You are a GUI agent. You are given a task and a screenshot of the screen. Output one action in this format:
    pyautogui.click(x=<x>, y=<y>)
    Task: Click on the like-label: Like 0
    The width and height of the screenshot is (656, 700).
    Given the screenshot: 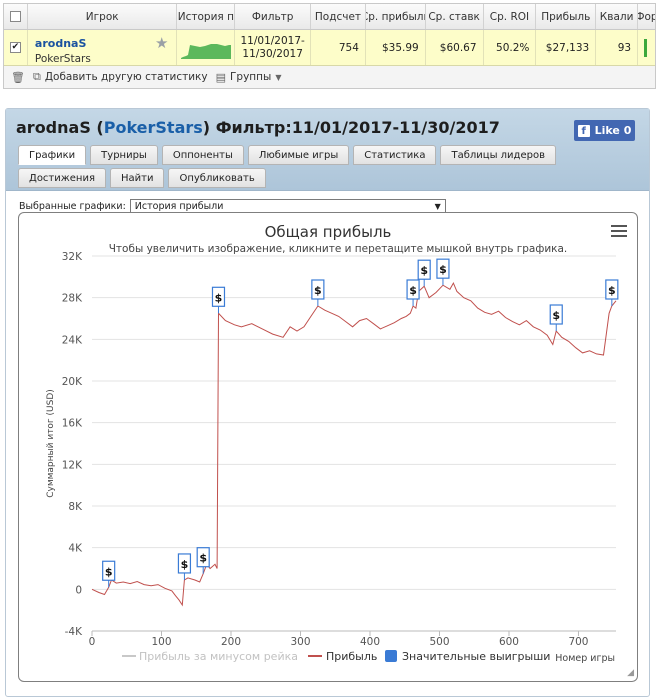 What is the action you would take?
    pyautogui.click(x=613, y=130)
    